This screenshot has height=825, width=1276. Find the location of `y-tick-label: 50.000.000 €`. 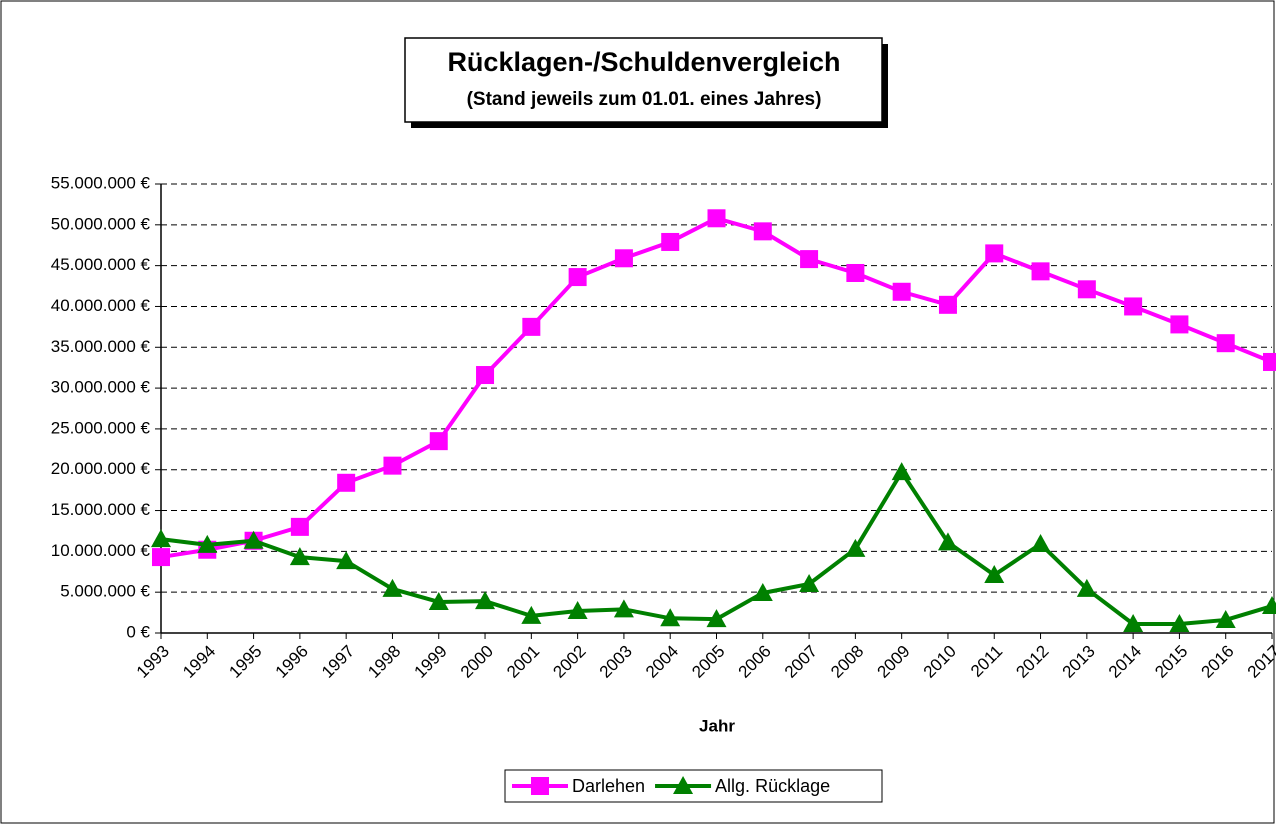

y-tick-label: 50.000.000 € is located at coordinates (101, 223).